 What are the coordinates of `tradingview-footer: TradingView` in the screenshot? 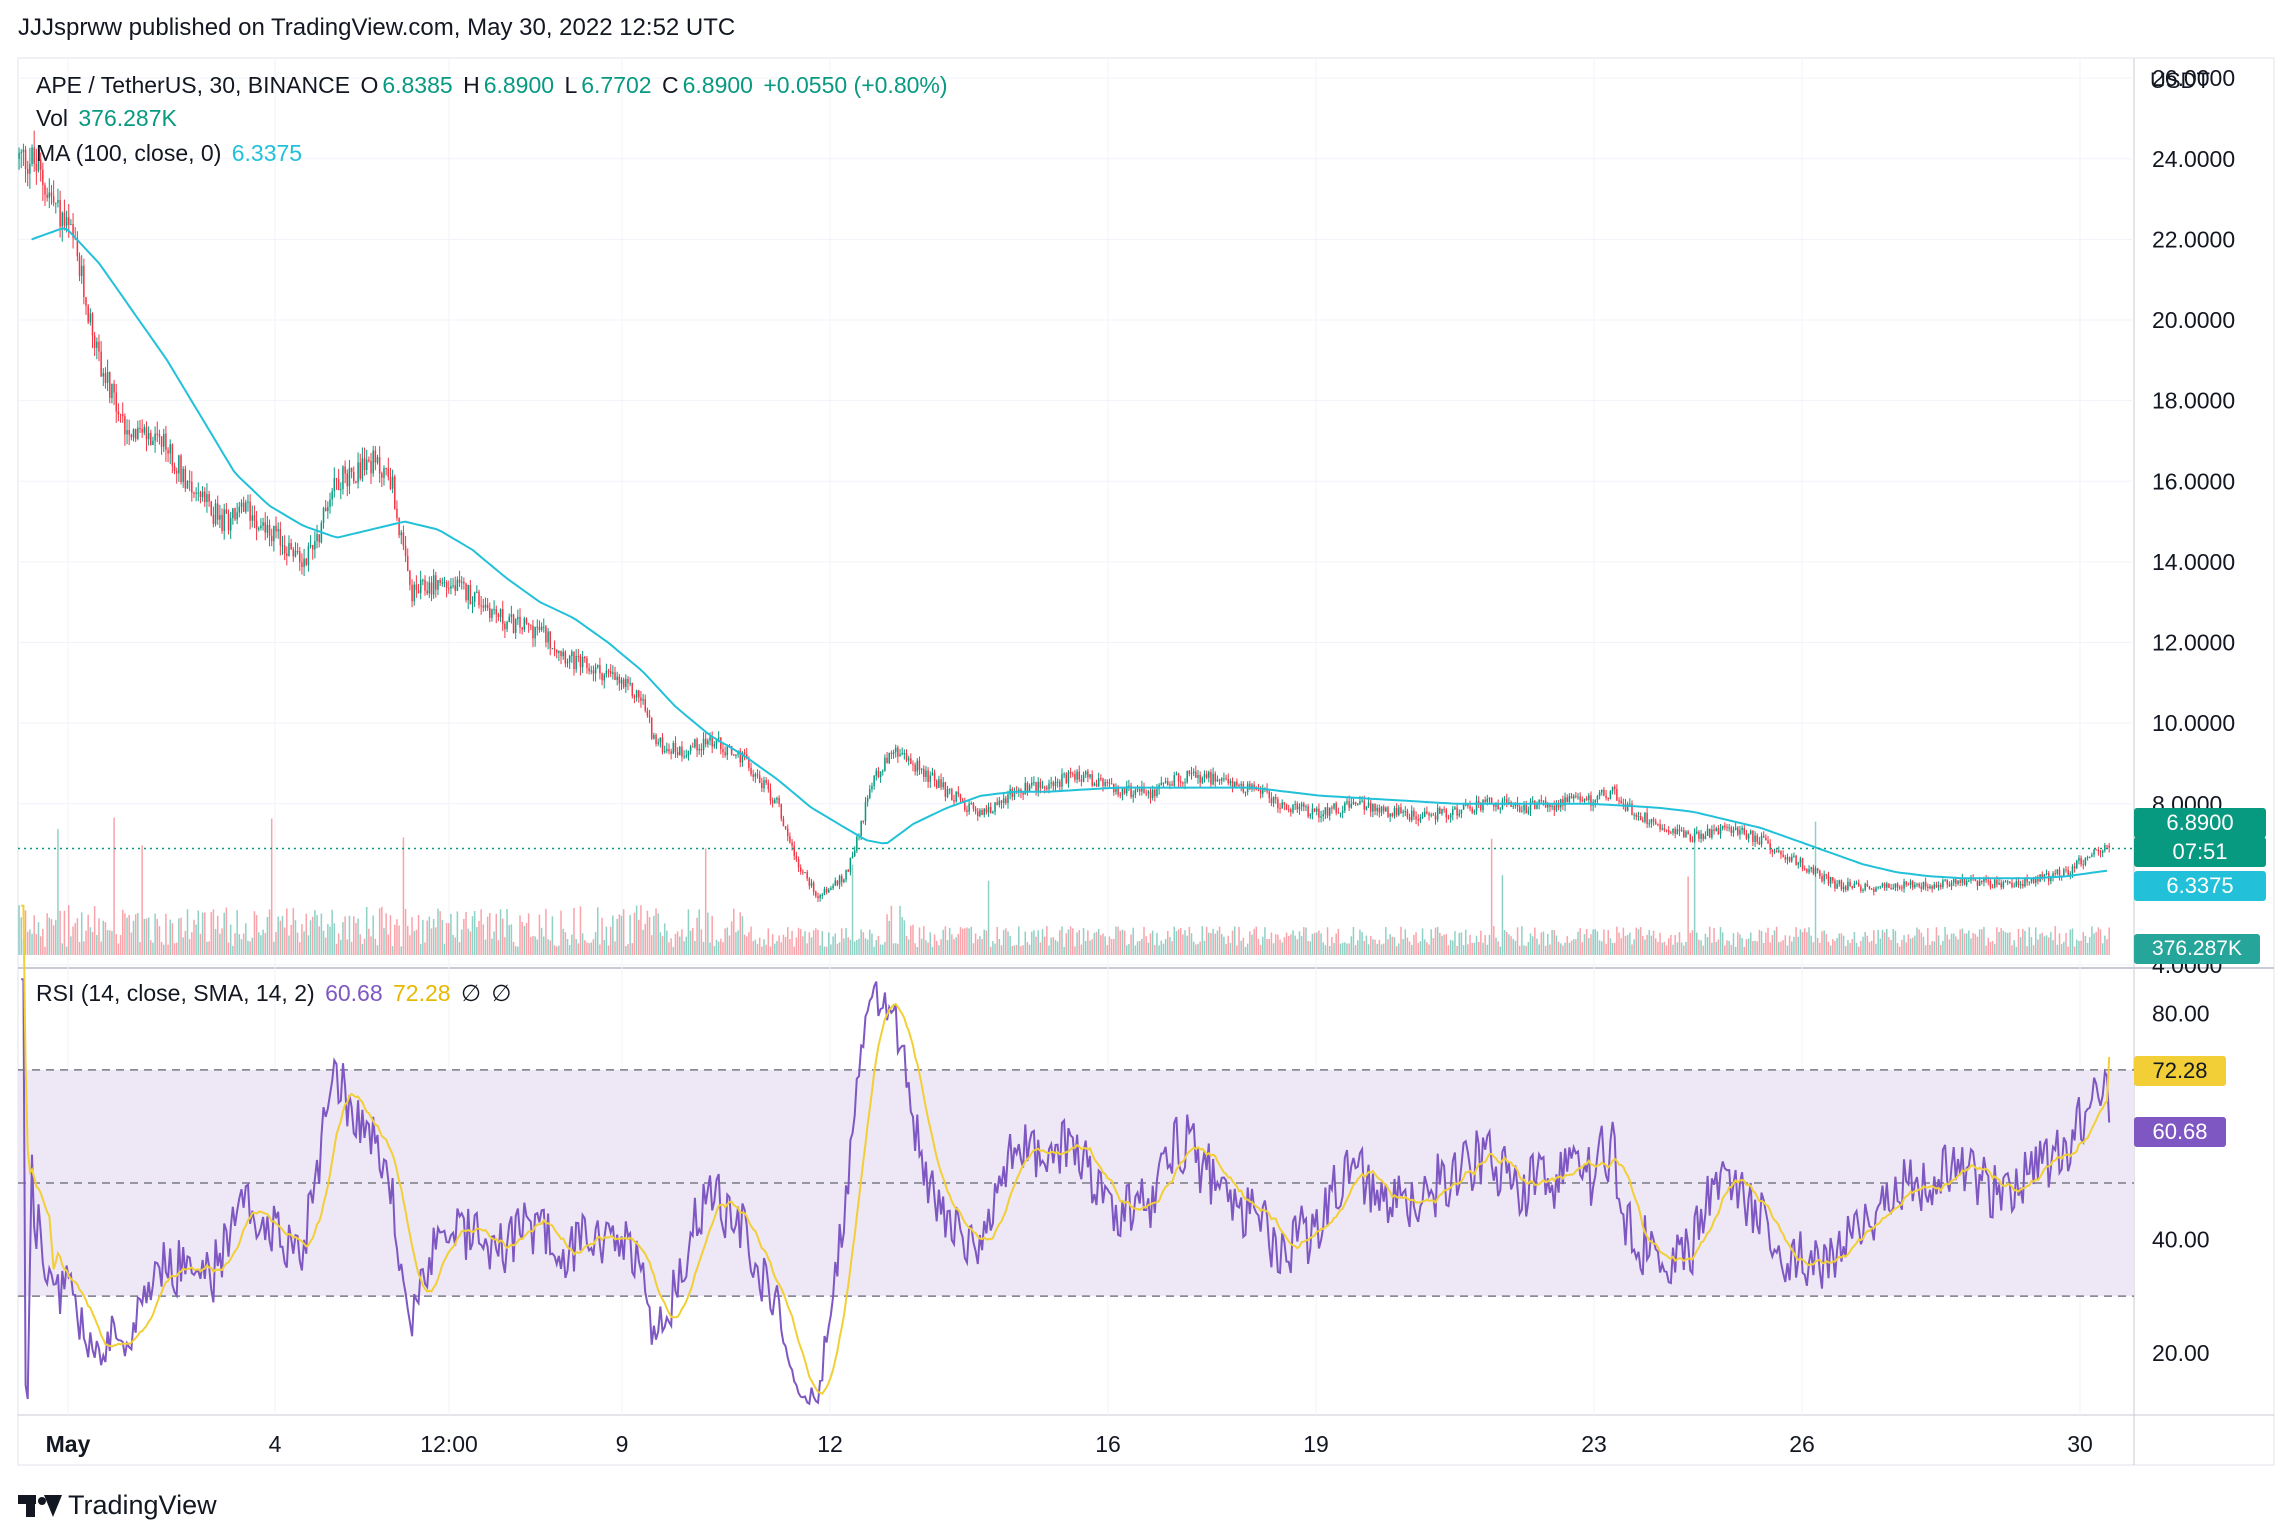 It's located at (117, 1505).